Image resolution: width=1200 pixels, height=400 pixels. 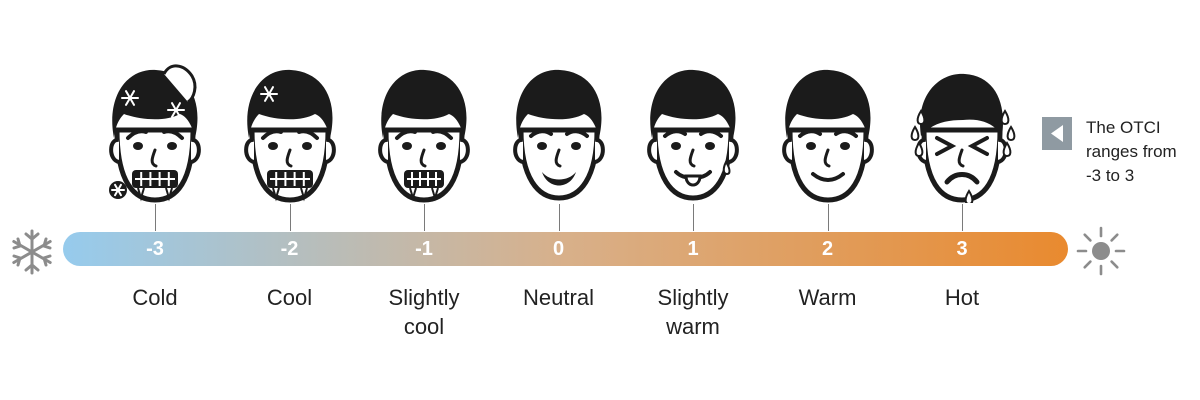 I want to click on scale-value: -1, so click(x=424, y=249).